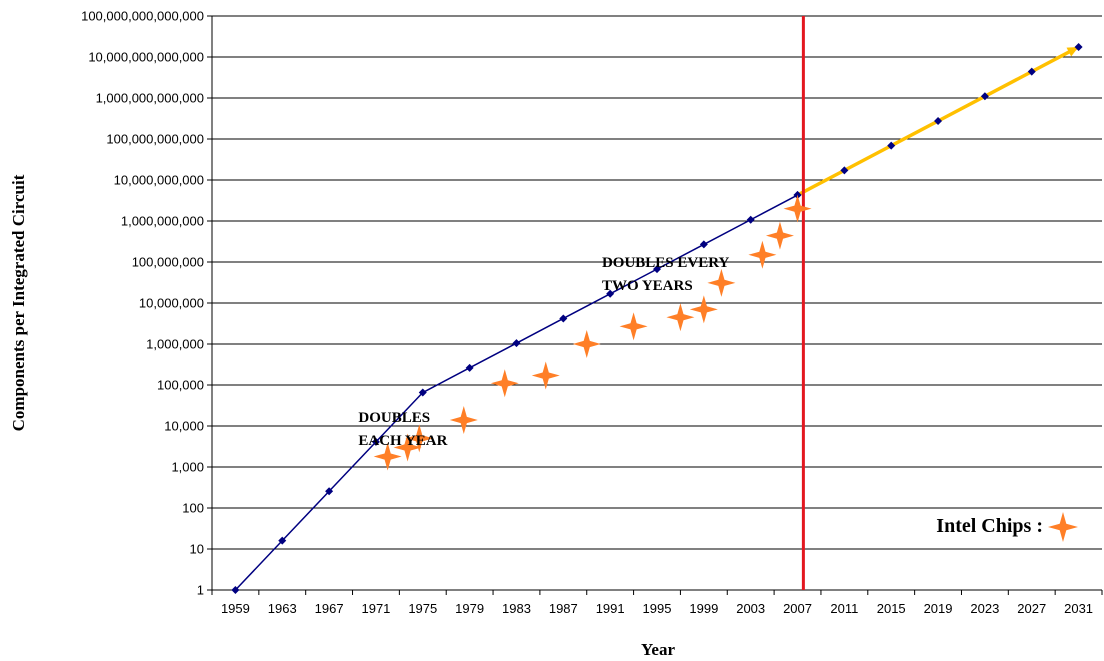  I want to click on y-tick-label: 100,000,000,000, so click(155, 139).